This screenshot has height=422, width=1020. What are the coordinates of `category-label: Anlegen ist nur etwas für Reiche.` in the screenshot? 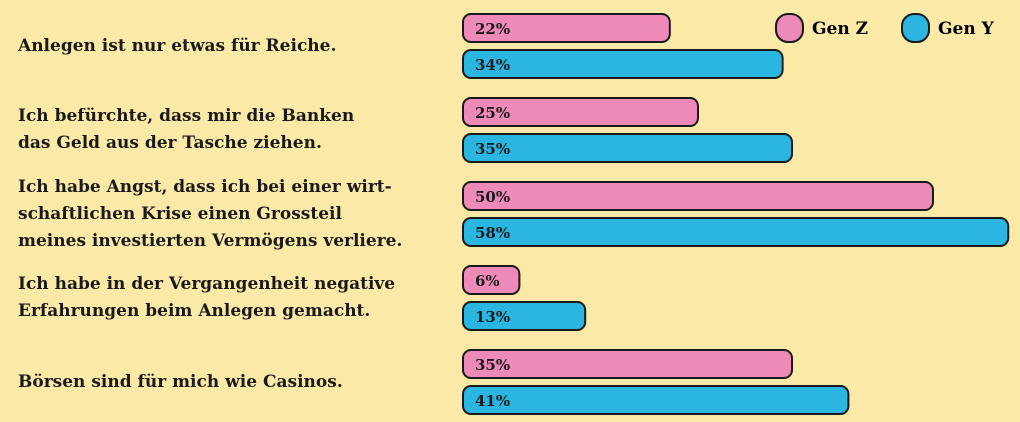 It's located at (177, 45).